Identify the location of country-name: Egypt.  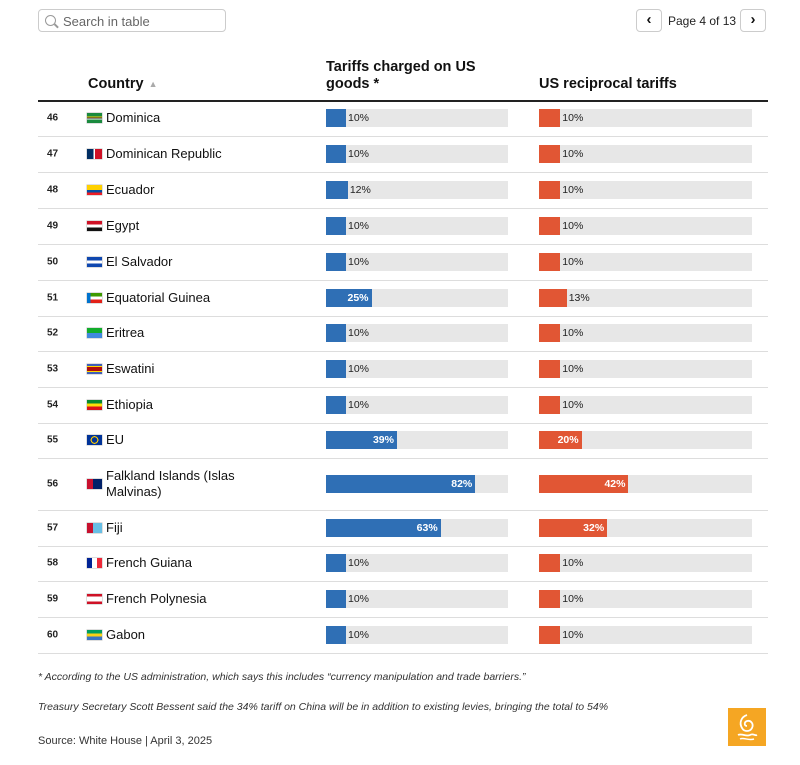
(123, 225).